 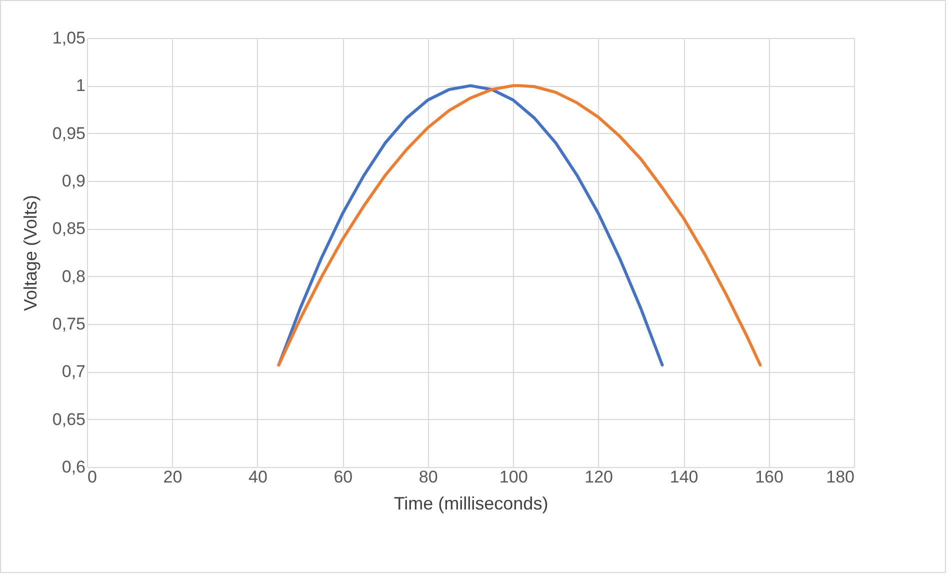 What do you see at coordinates (428, 477) in the screenshot?
I see `x-tick-label: 80` at bounding box center [428, 477].